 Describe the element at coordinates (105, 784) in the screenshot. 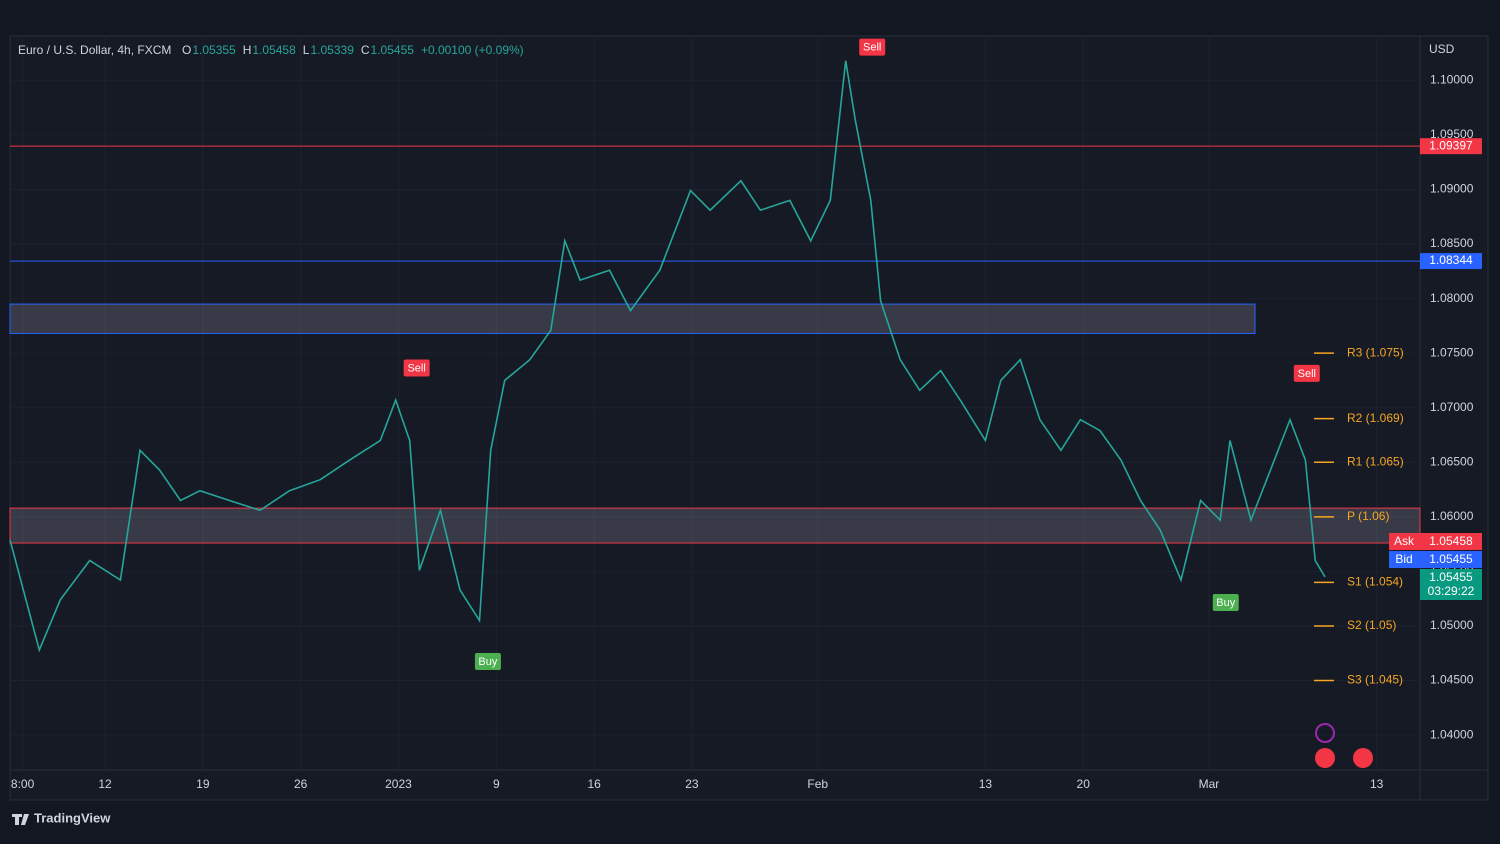

I see `x-tick-label: 12` at that location.